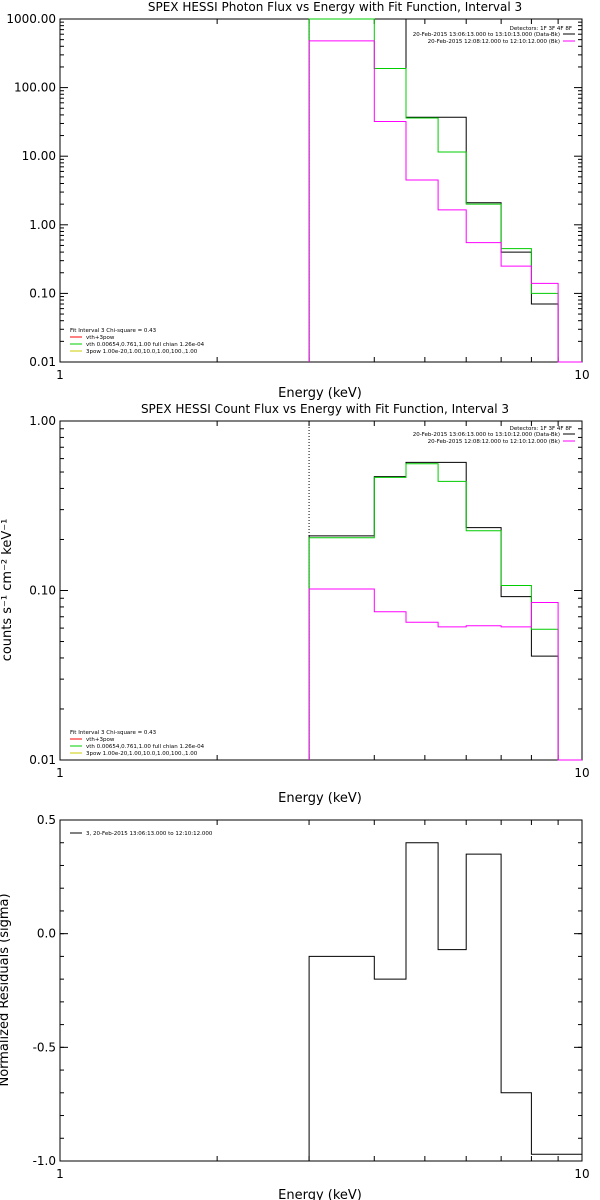  What do you see at coordinates (581, 773) in the screenshot?
I see `count-flux-xtick-label-1: 10` at bounding box center [581, 773].